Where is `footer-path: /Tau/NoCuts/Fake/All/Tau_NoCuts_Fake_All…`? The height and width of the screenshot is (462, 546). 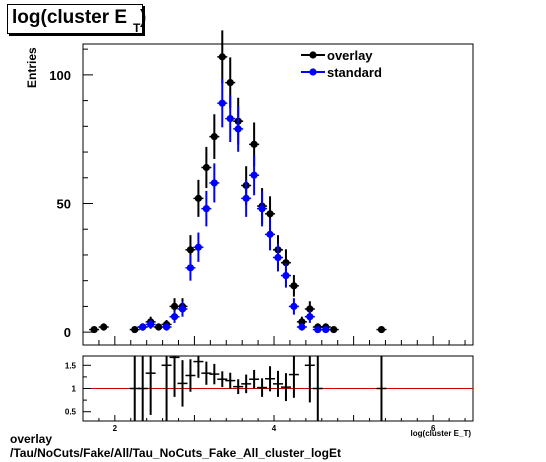 footer-path: /Tau/NoCuts/Fake/All/Tau_NoCuts_Fake_All… is located at coordinates (175, 453).